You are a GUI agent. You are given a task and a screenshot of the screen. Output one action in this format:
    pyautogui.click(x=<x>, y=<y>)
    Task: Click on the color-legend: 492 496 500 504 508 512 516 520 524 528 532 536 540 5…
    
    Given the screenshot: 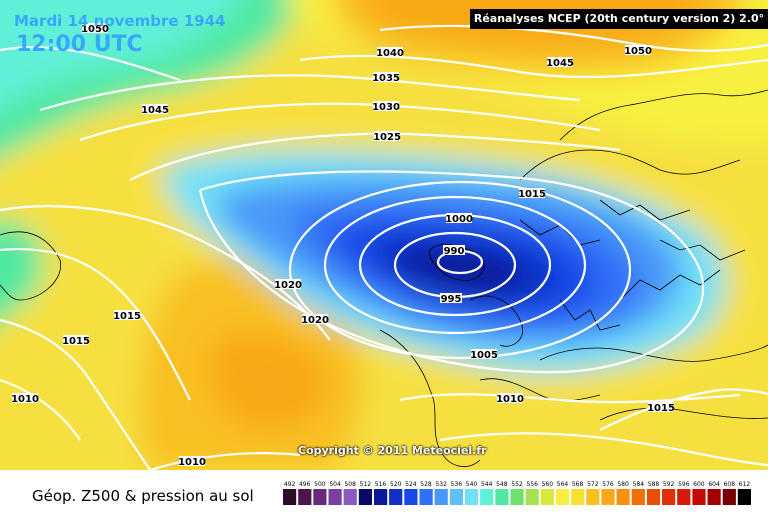 What is the action you would take?
    pyautogui.click(x=517, y=493)
    